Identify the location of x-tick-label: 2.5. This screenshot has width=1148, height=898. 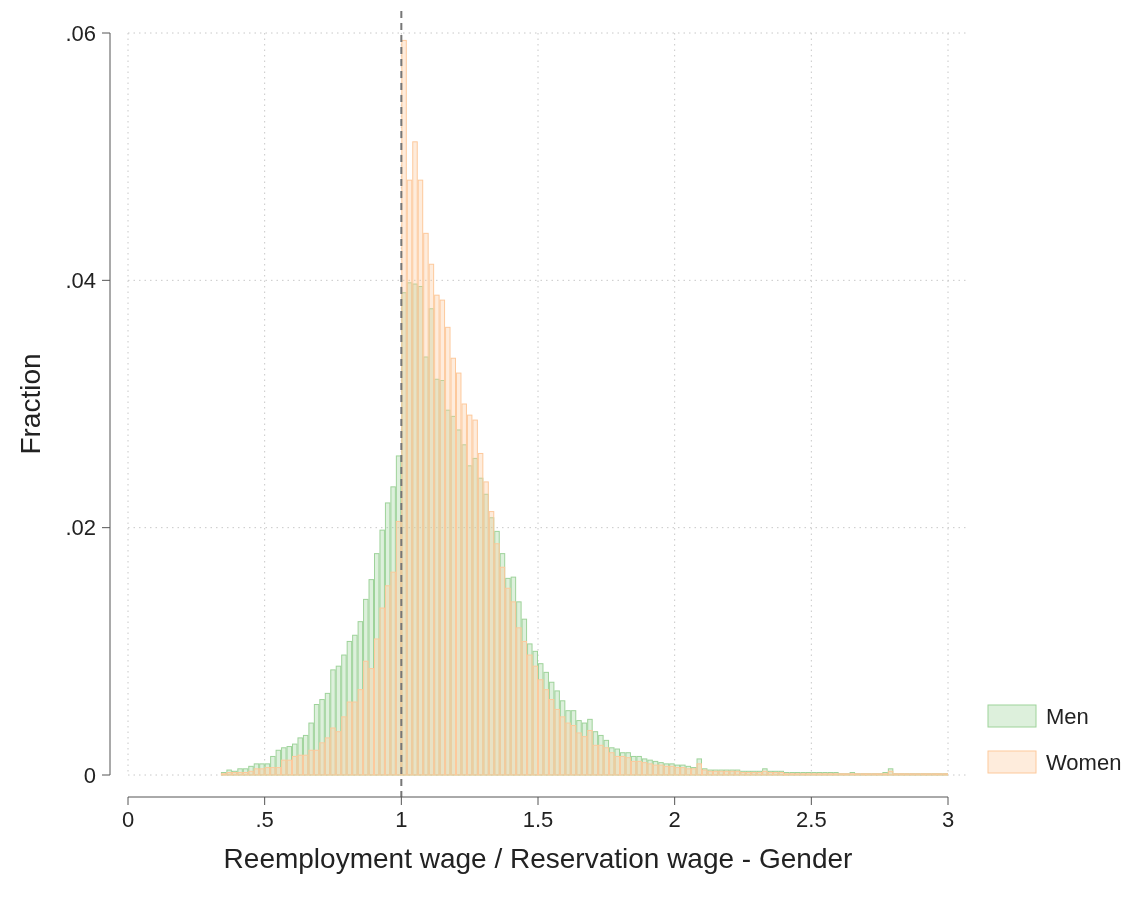
(811, 819).